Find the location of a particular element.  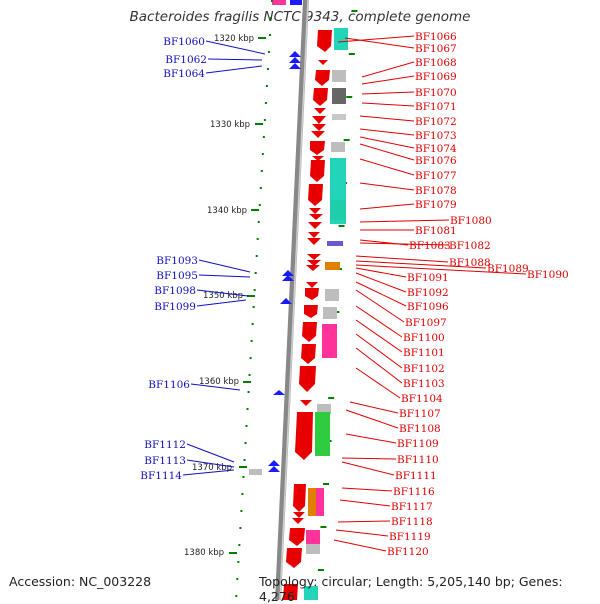

gene-label-bf1072: BF1072 is located at coordinates (436, 122).